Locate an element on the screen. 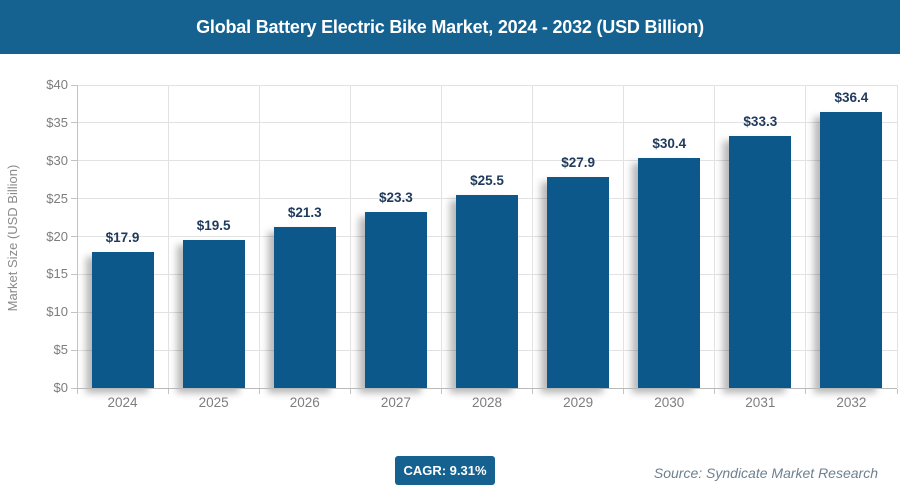 This screenshot has width=900, height=500. source-text: Source: Syndicate Market Research is located at coordinates (765, 473).